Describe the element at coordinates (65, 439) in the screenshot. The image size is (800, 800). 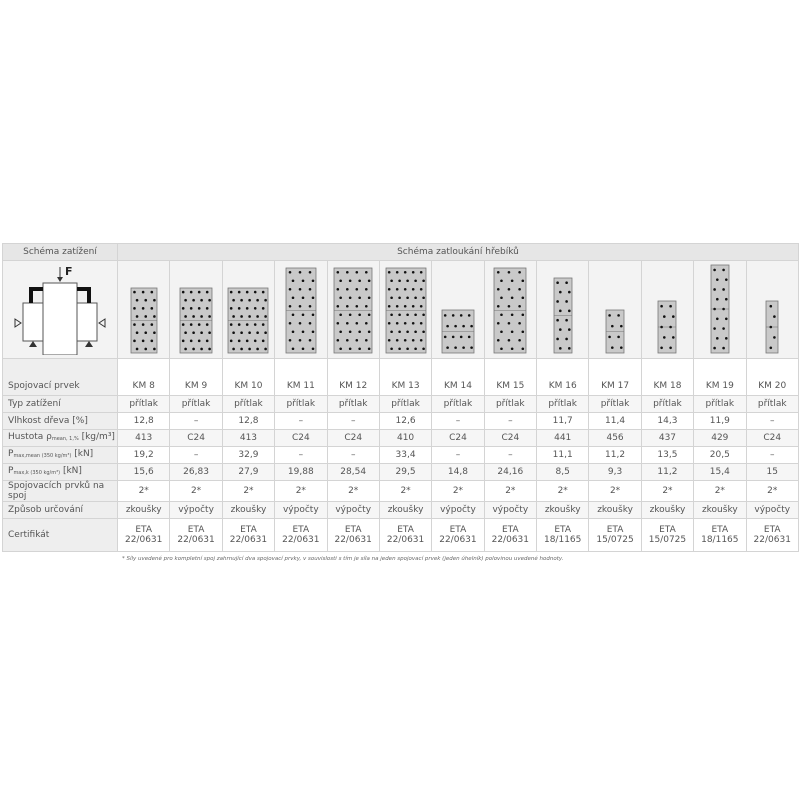
I see `label-sub: mean, 1,%` at that location.